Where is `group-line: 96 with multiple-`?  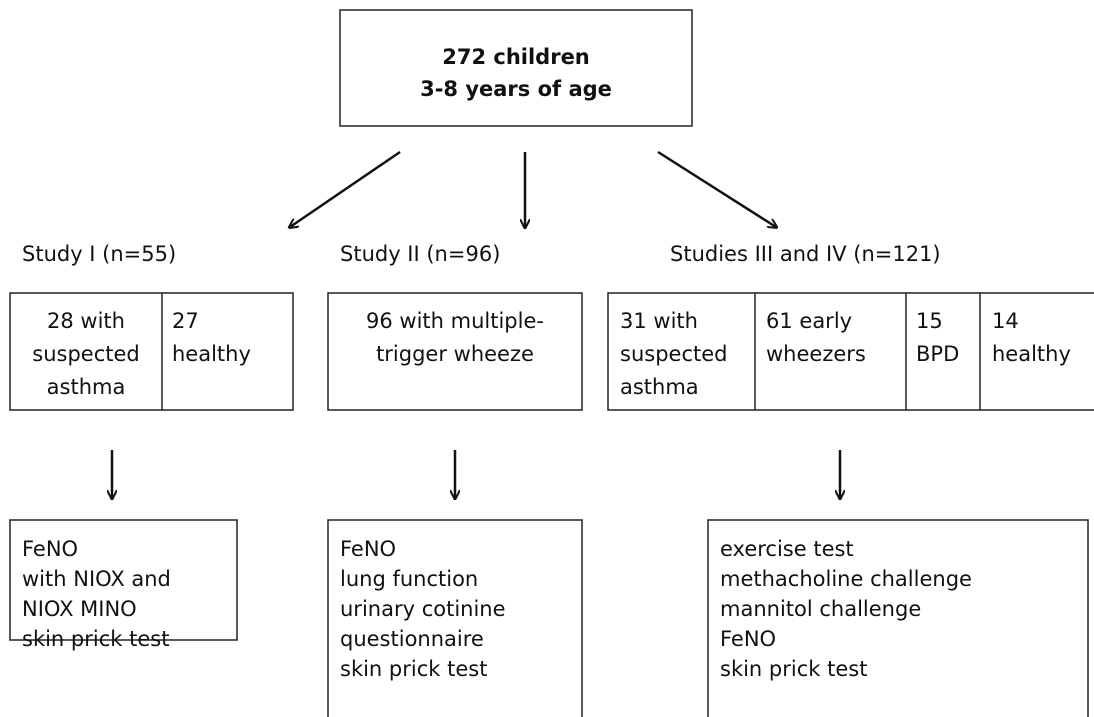 group-line: 96 with multiple- is located at coordinates (455, 321).